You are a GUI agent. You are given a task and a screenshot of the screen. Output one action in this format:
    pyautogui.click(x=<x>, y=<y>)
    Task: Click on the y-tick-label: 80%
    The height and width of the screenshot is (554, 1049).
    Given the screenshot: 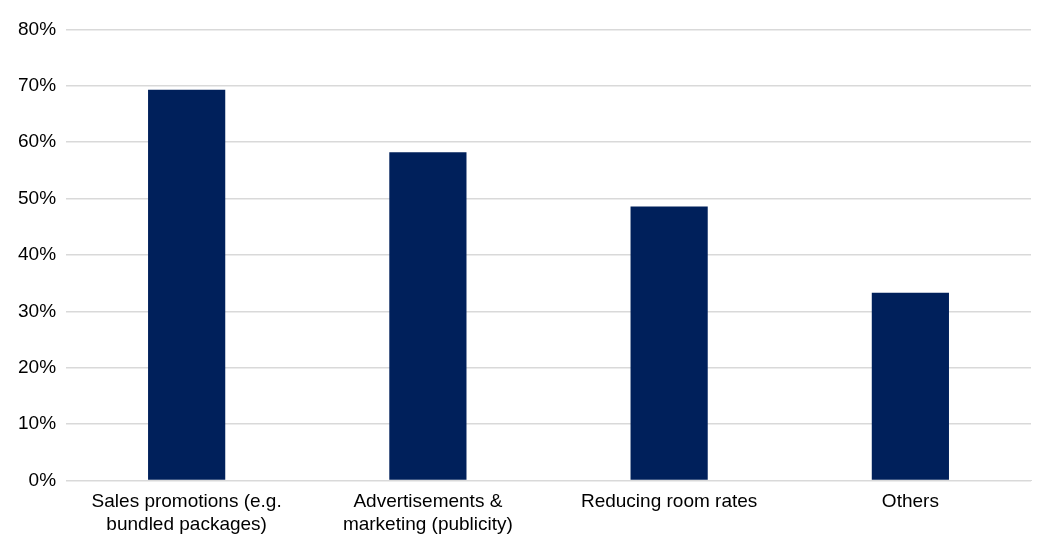 What is the action you would take?
    pyautogui.click(x=37, y=28)
    